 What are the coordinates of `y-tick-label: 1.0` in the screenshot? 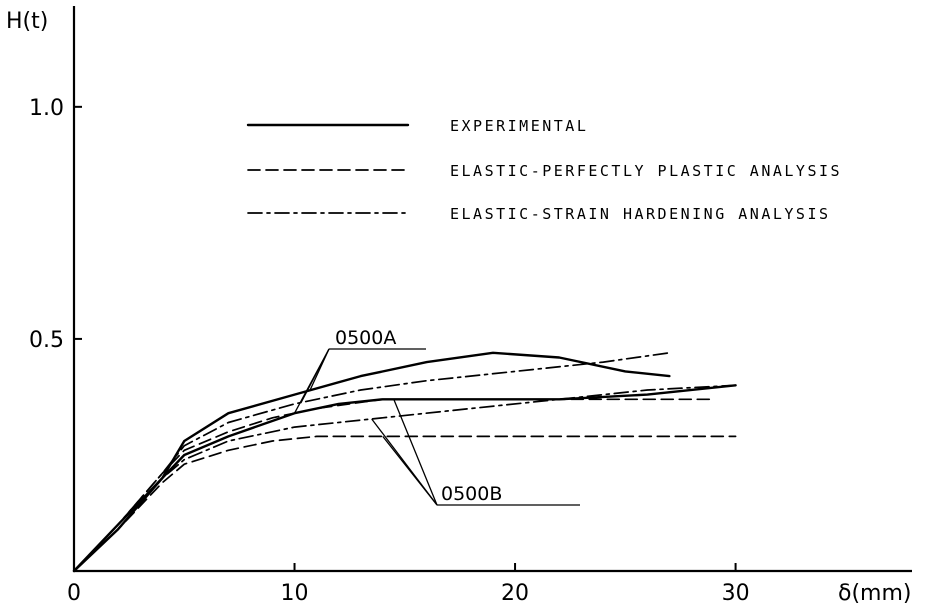 It's located at (46, 108).